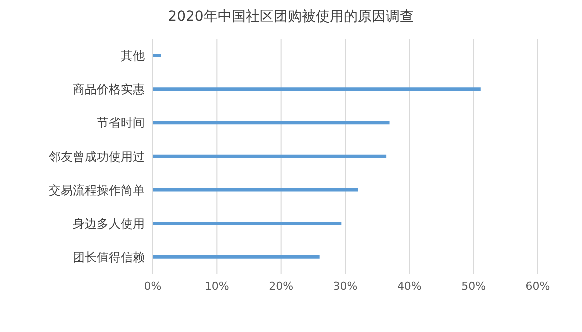  Describe the element at coordinates (345, 286) in the screenshot. I see `x-tick-label: 30%` at that location.